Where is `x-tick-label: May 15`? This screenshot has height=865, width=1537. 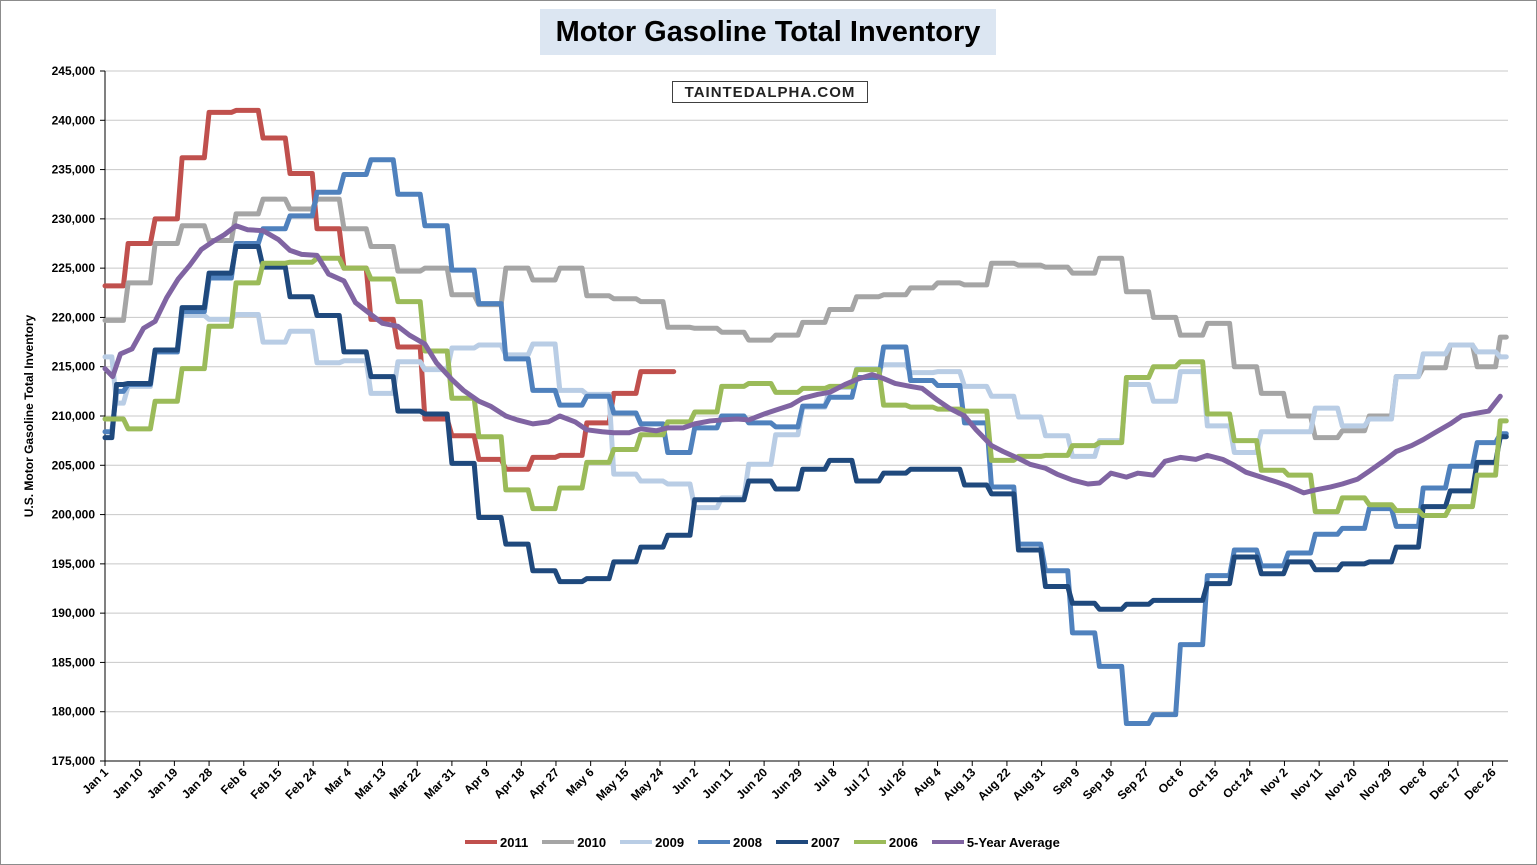 x-tick-label: May 15 is located at coordinates (612, 784).